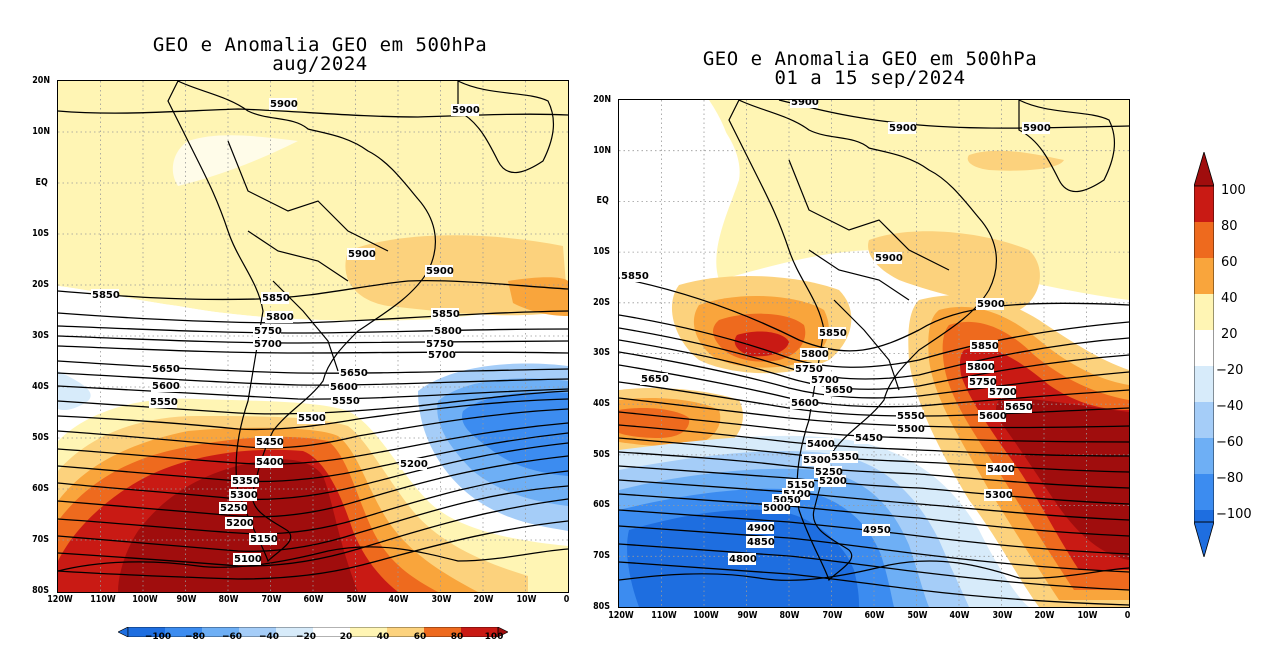 This screenshot has height=672, width=1280. What do you see at coordinates (1223, 354) in the screenshot?
I see `vertical-colorbar: 100 80 60 40 20 −20 −40 −60 −80 −100` at bounding box center [1223, 354].